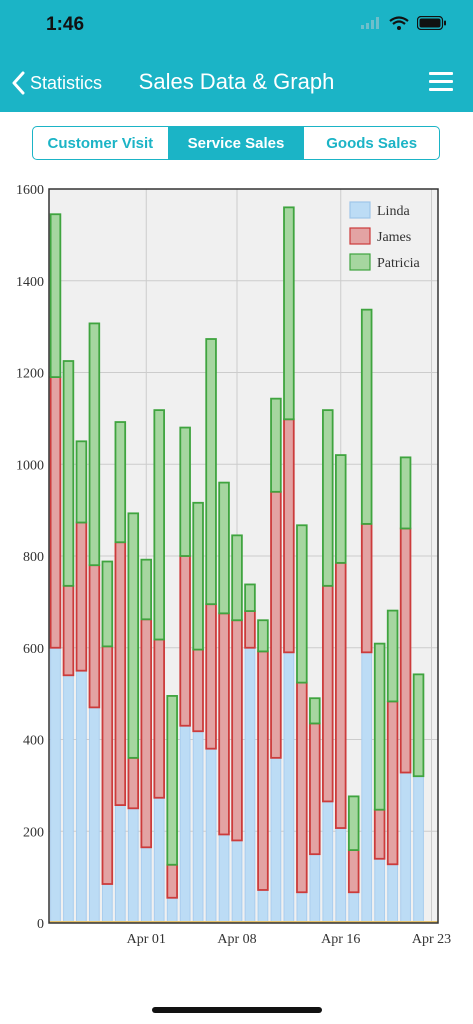 This screenshot has height=1024, width=473. What do you see at coordinates (236, 26) in the screenshot?
I see `status-bar: 1:46` at bounding box center [236, 26].